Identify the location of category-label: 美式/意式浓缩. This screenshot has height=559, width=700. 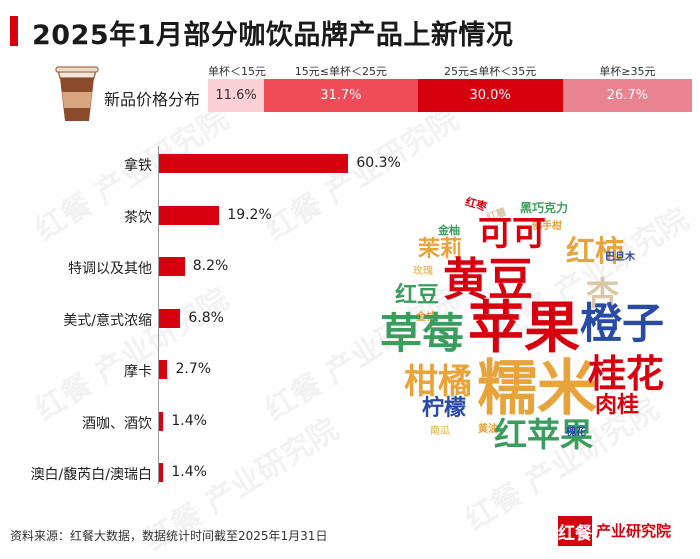
(107, 320).